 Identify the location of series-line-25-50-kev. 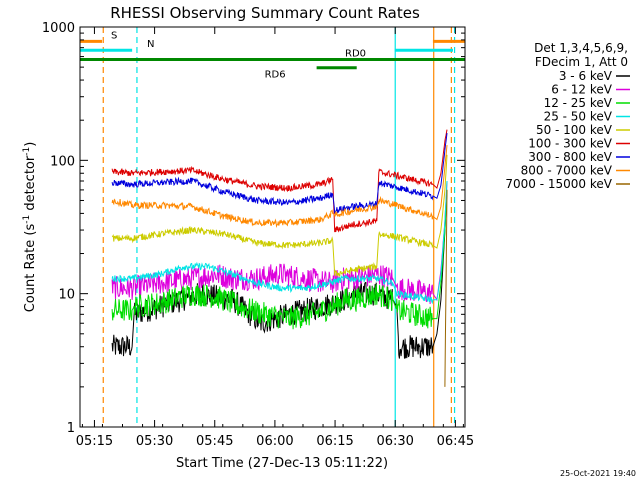
(279, 242).